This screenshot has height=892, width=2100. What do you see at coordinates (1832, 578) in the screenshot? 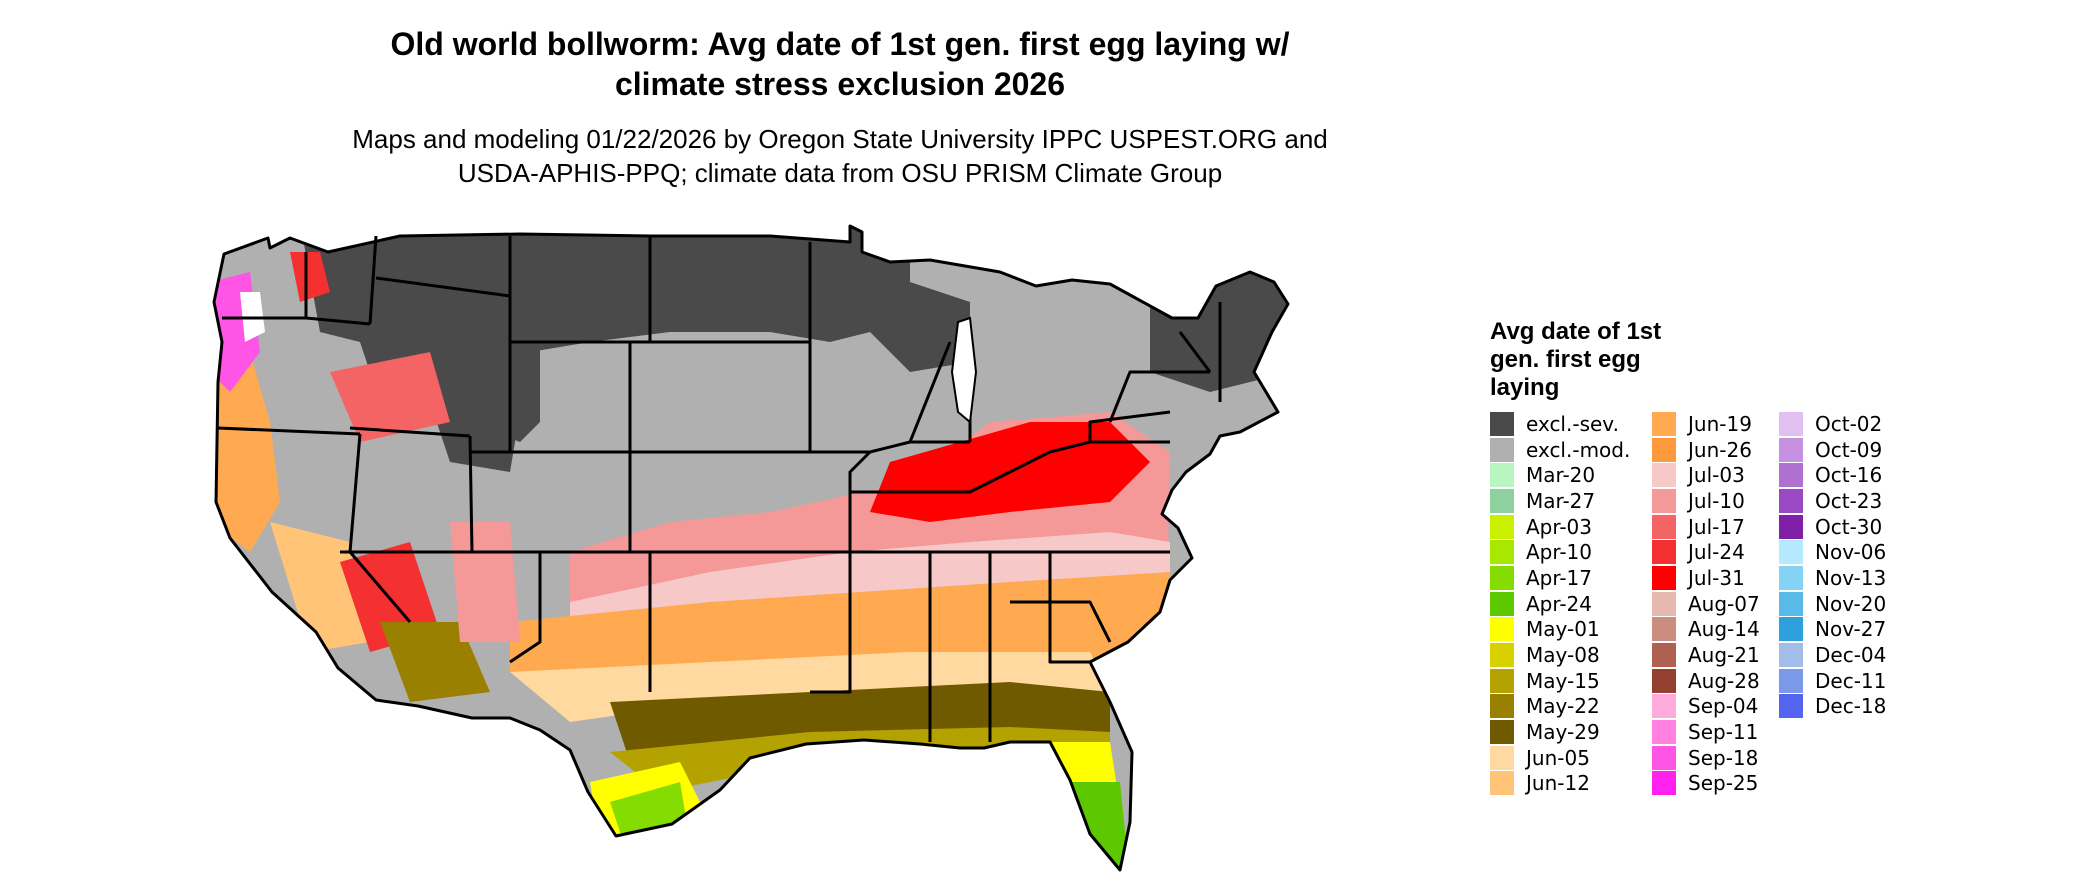
I see `legend-item: Nov-13` at bounding box center [1832, 578].